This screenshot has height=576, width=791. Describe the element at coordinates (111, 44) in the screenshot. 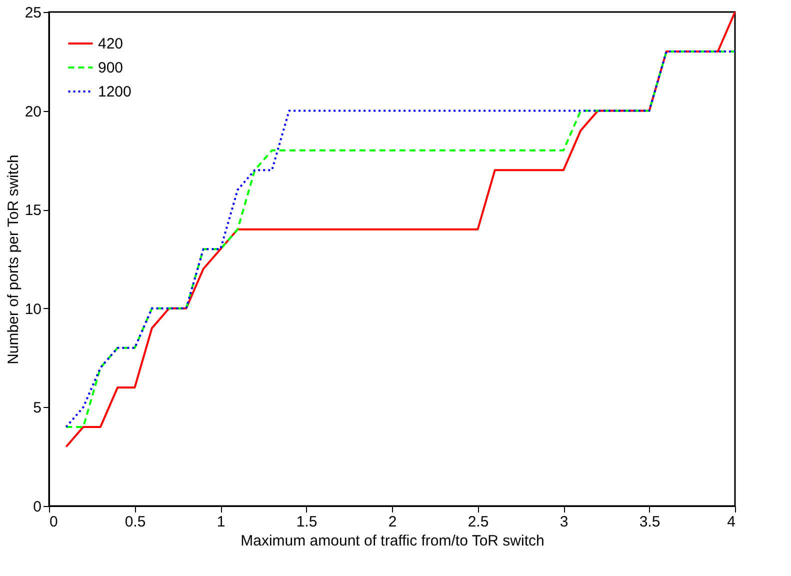

I see `legend-label: 420` at that location.